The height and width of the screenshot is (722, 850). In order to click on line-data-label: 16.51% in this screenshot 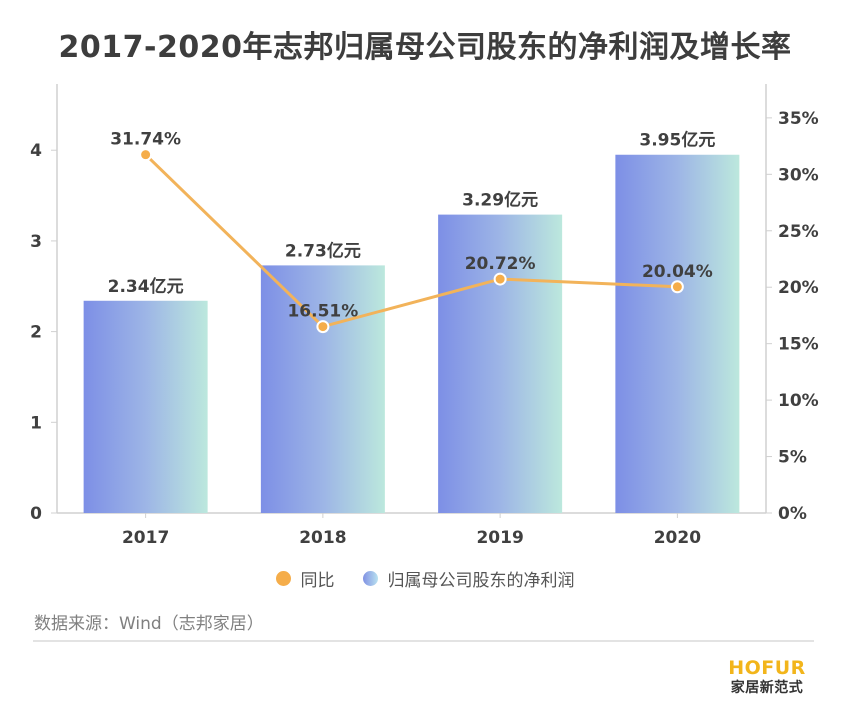, I will do `click(322, 312)`.